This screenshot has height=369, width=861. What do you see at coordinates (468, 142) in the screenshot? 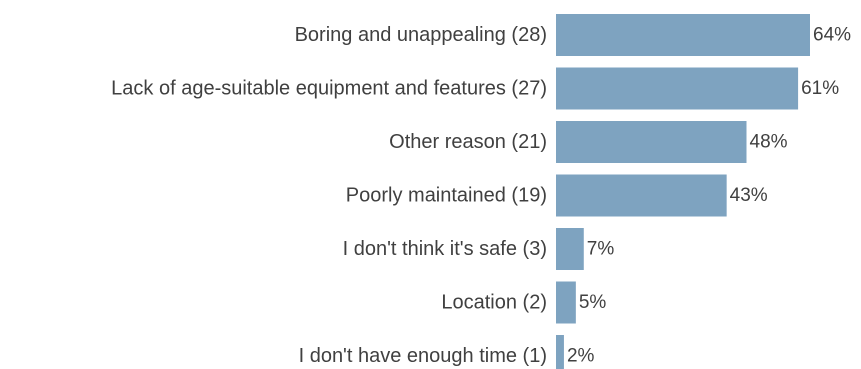
I see `category-label-2: Other reason (21)` at bounding box center [468, 142].